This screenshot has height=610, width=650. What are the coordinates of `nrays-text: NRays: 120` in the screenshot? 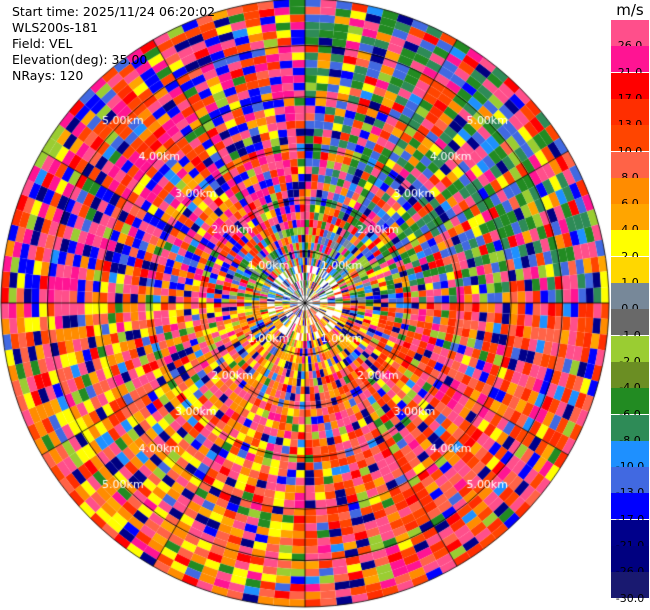 It's located at (48, 75).